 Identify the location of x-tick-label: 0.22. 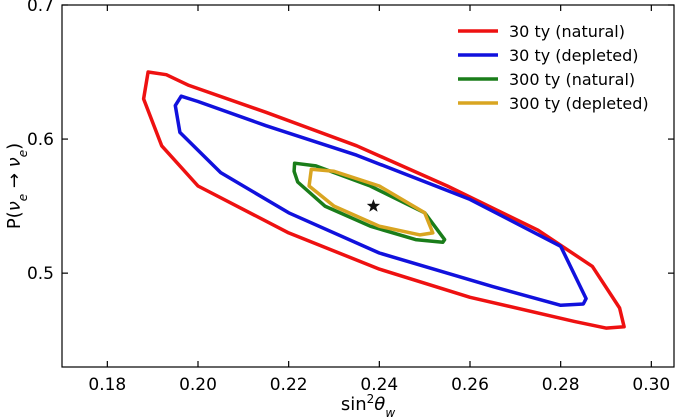
(289, 385).